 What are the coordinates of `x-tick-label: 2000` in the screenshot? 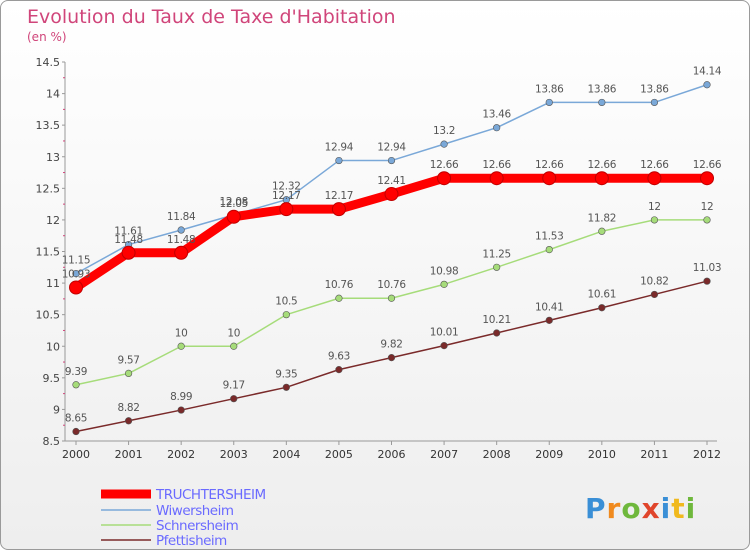 It's located at (76, 454).